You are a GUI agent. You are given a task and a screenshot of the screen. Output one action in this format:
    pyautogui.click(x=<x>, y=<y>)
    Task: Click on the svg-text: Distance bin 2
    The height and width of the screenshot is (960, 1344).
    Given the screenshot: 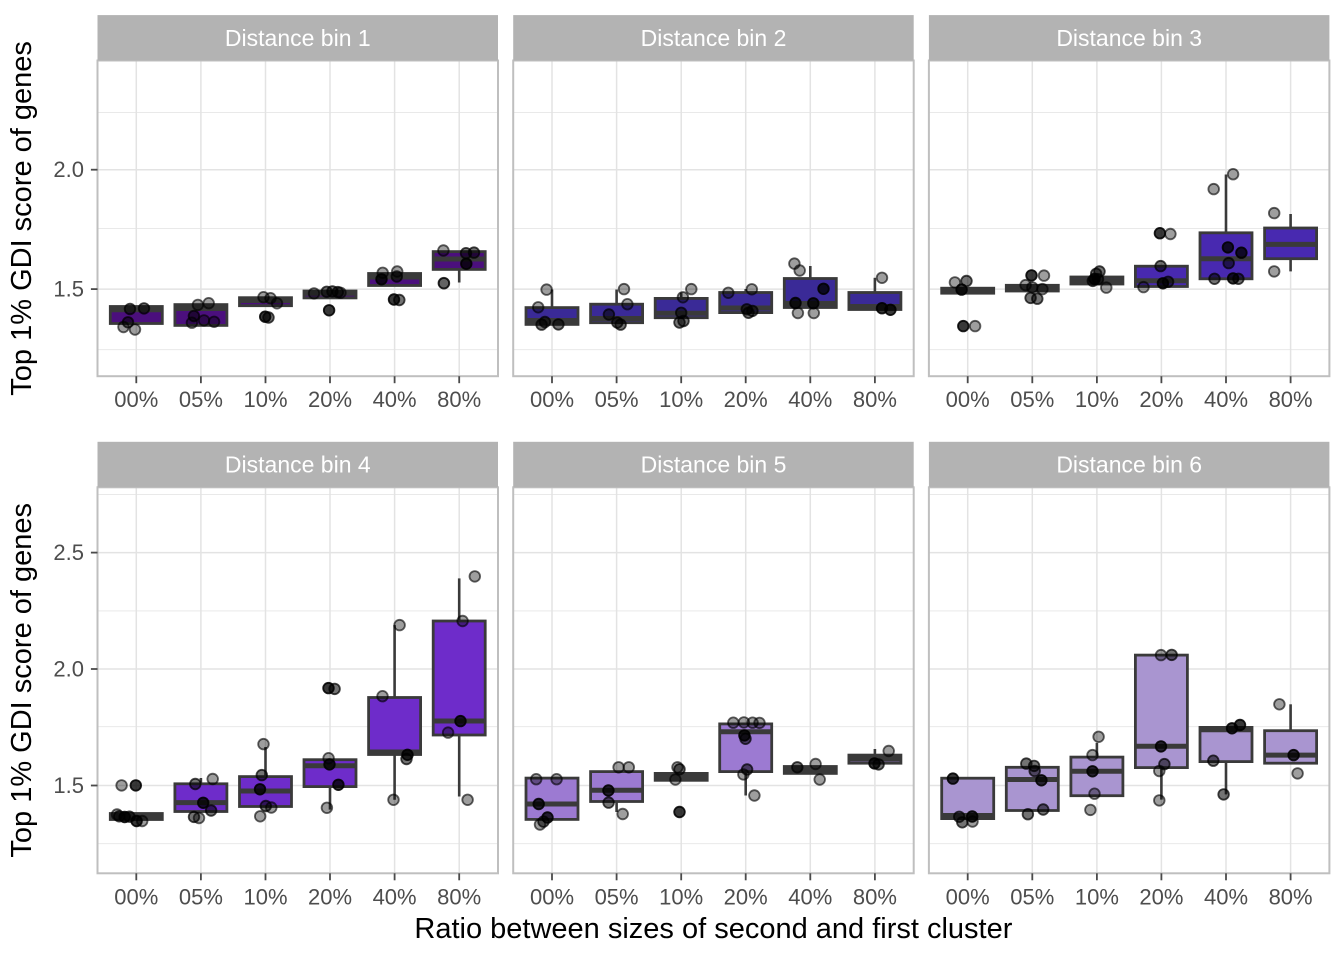 What is the action you would take?
    pyautogui.click(x=714, y=38)
    